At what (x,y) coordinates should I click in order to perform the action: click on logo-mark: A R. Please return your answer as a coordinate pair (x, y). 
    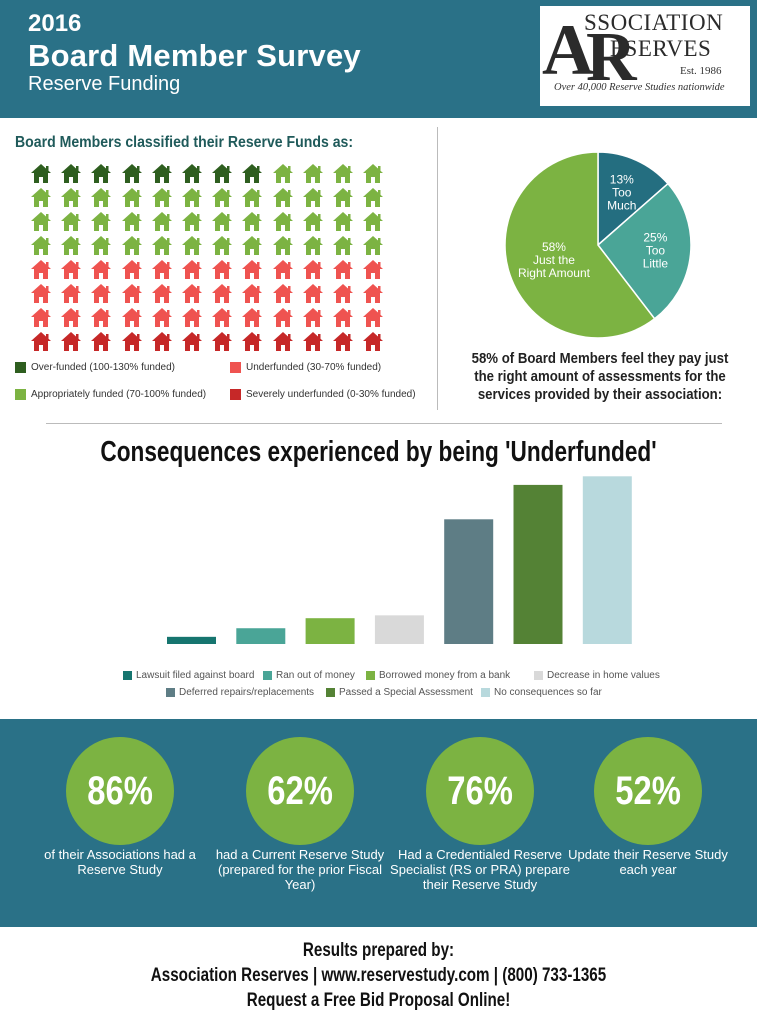
    Looking at the image, I should click on (590, 53).